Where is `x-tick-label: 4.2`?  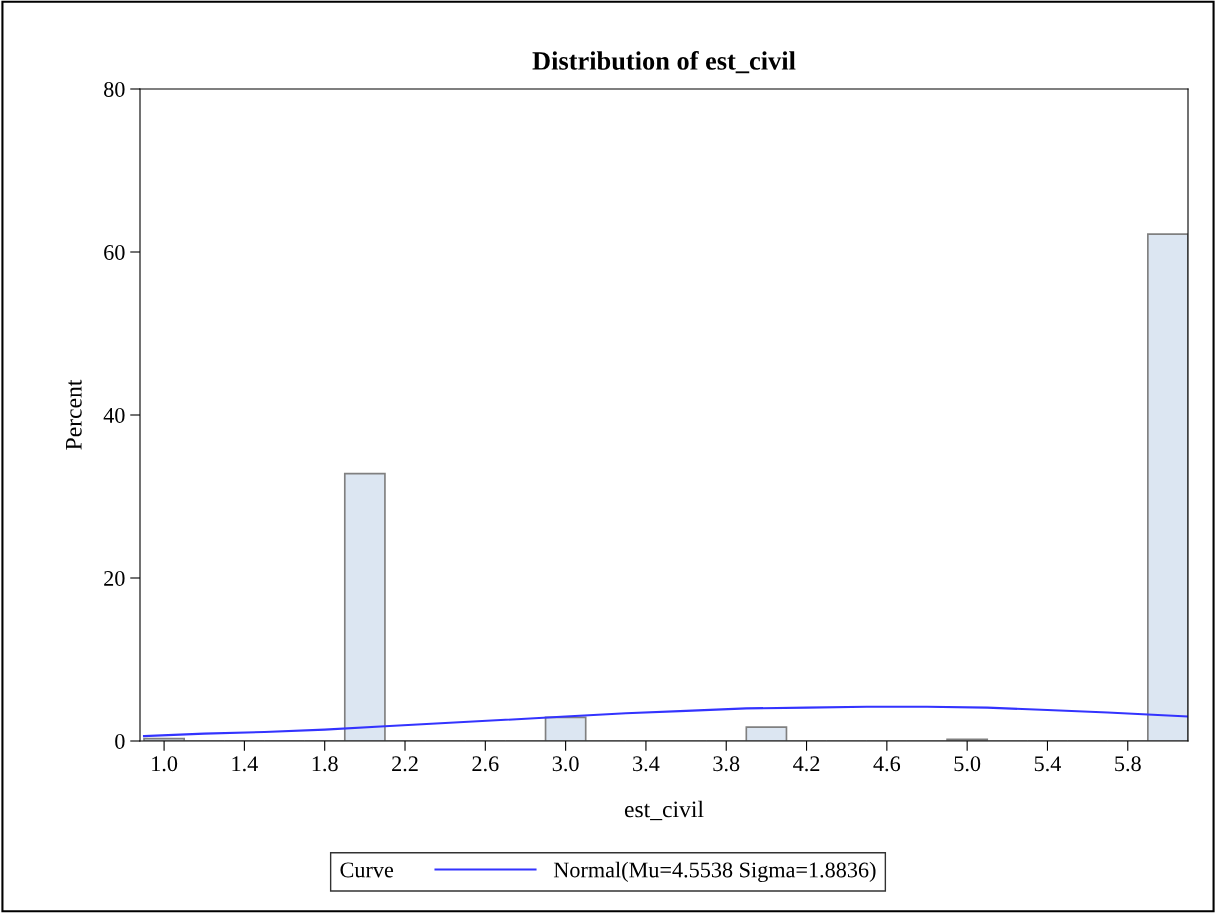
x-tick-label: 4.2 is located at coordinates (806, 764).